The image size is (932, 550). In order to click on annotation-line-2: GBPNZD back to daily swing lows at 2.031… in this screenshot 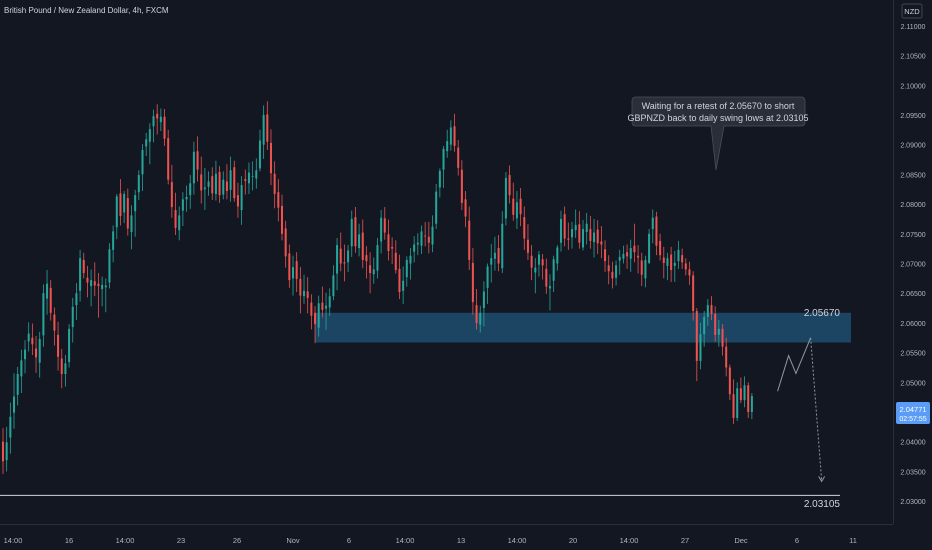, I will do `click(717, 118)`.